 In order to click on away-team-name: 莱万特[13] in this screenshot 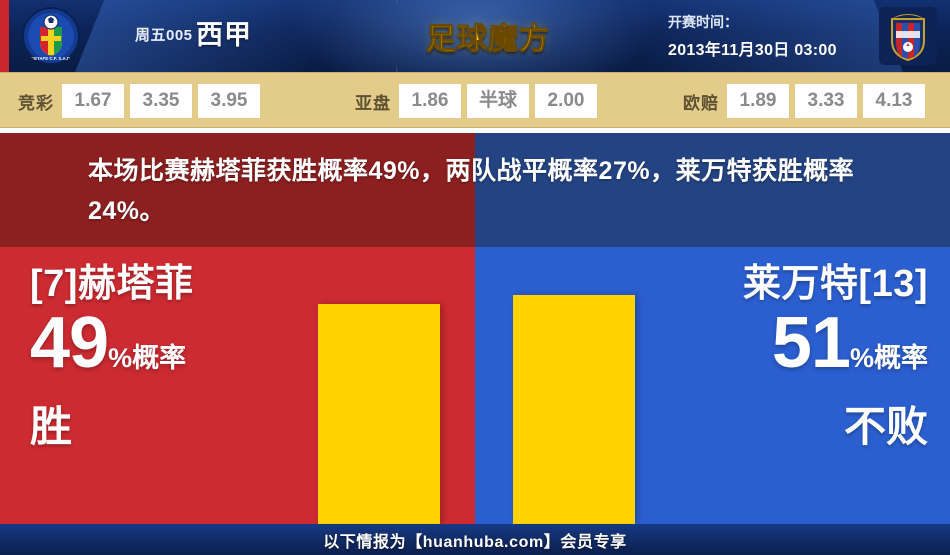, I will do `click(835, 284)`.